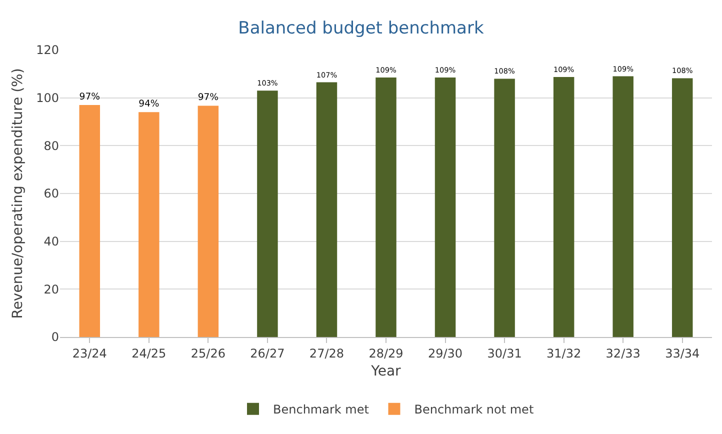  What do you see at coordinates (51, 193) in the screenshot?
I see `y-tick-label: 60` at bounding box center [51, 193].